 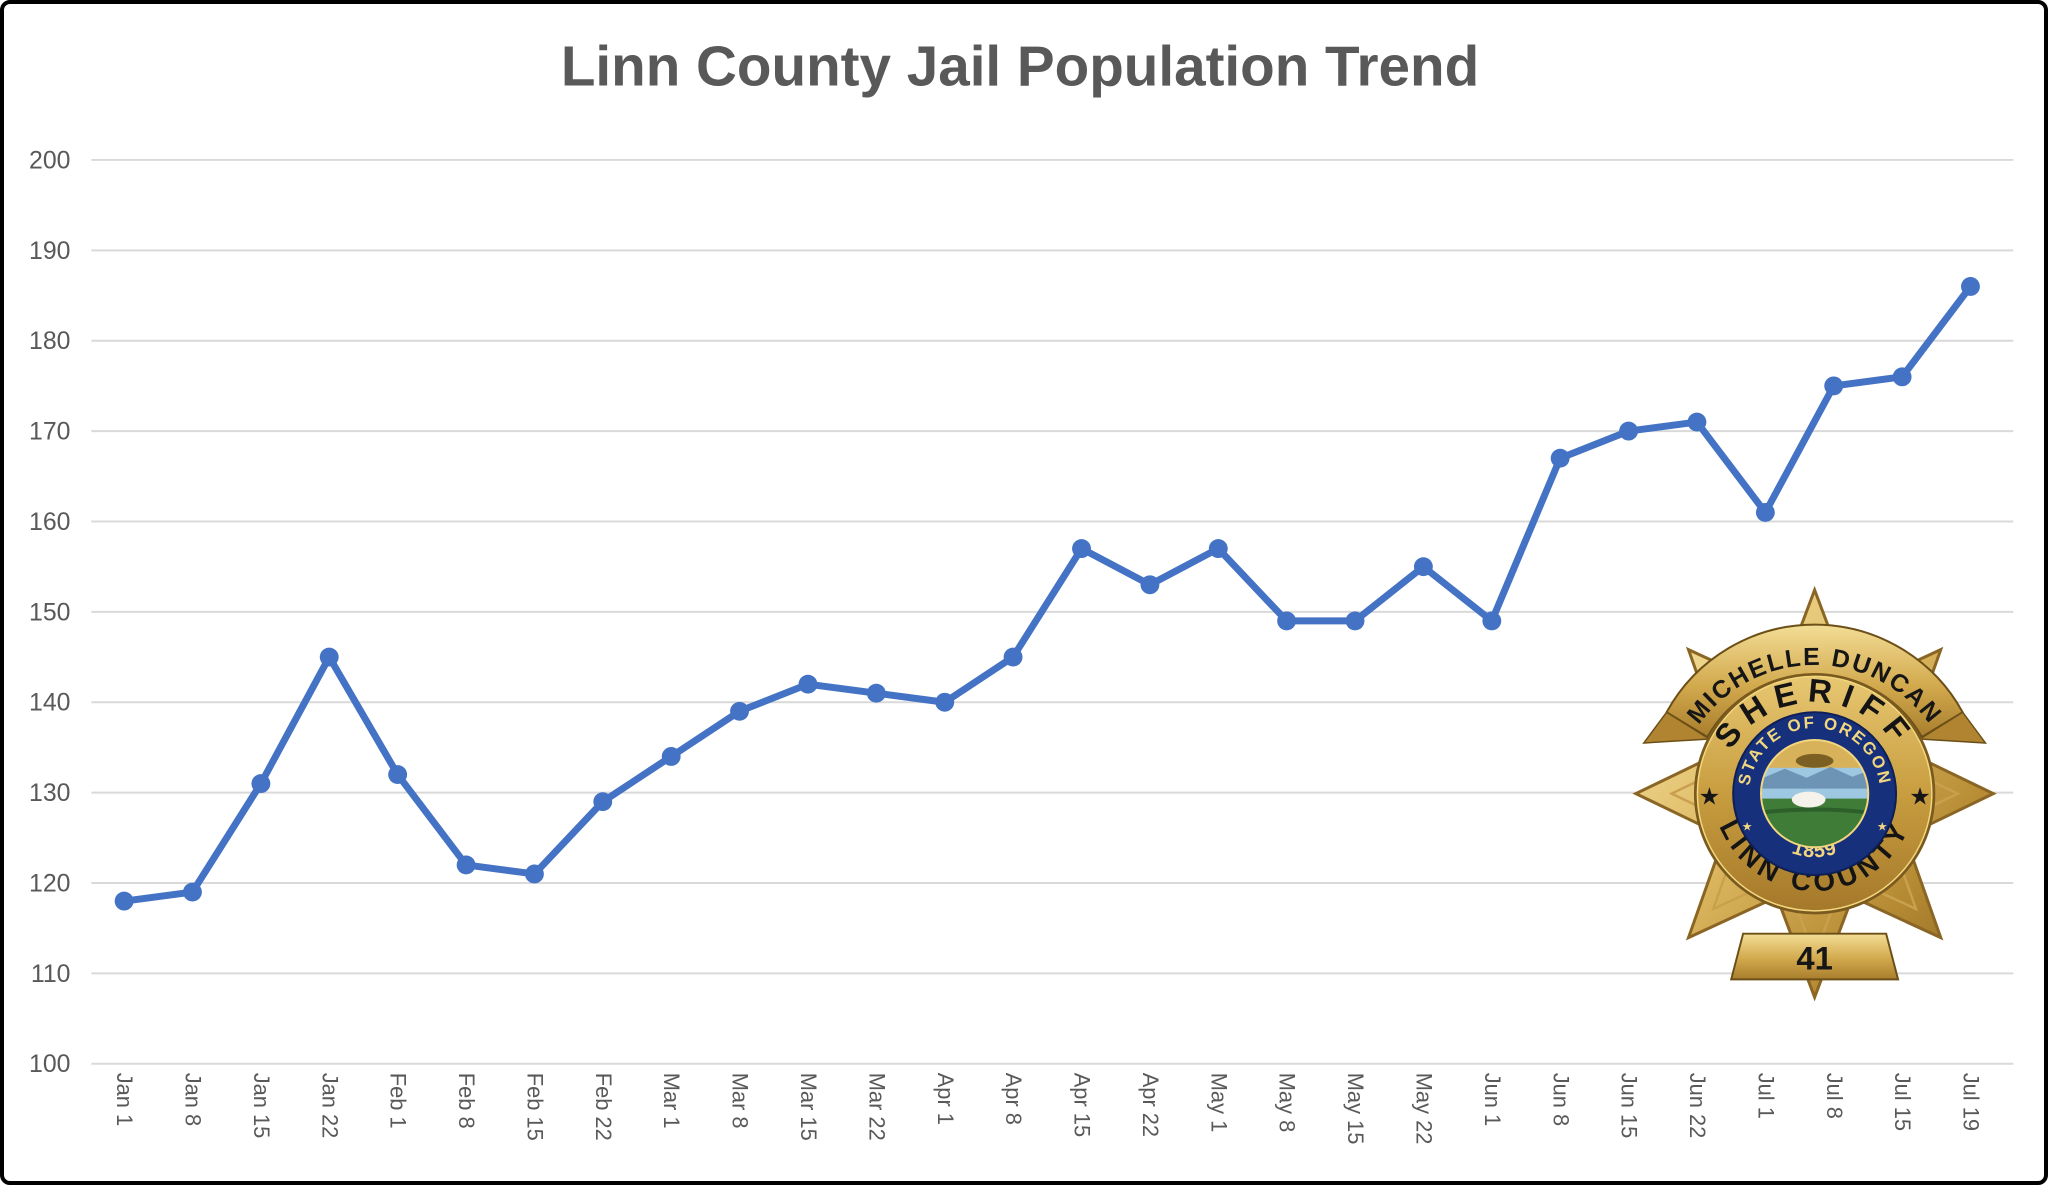 What do you see at coordinates (49, 432) in the screenshot?
I see `y-tick-label: 170` at bounding box center [49, 432].